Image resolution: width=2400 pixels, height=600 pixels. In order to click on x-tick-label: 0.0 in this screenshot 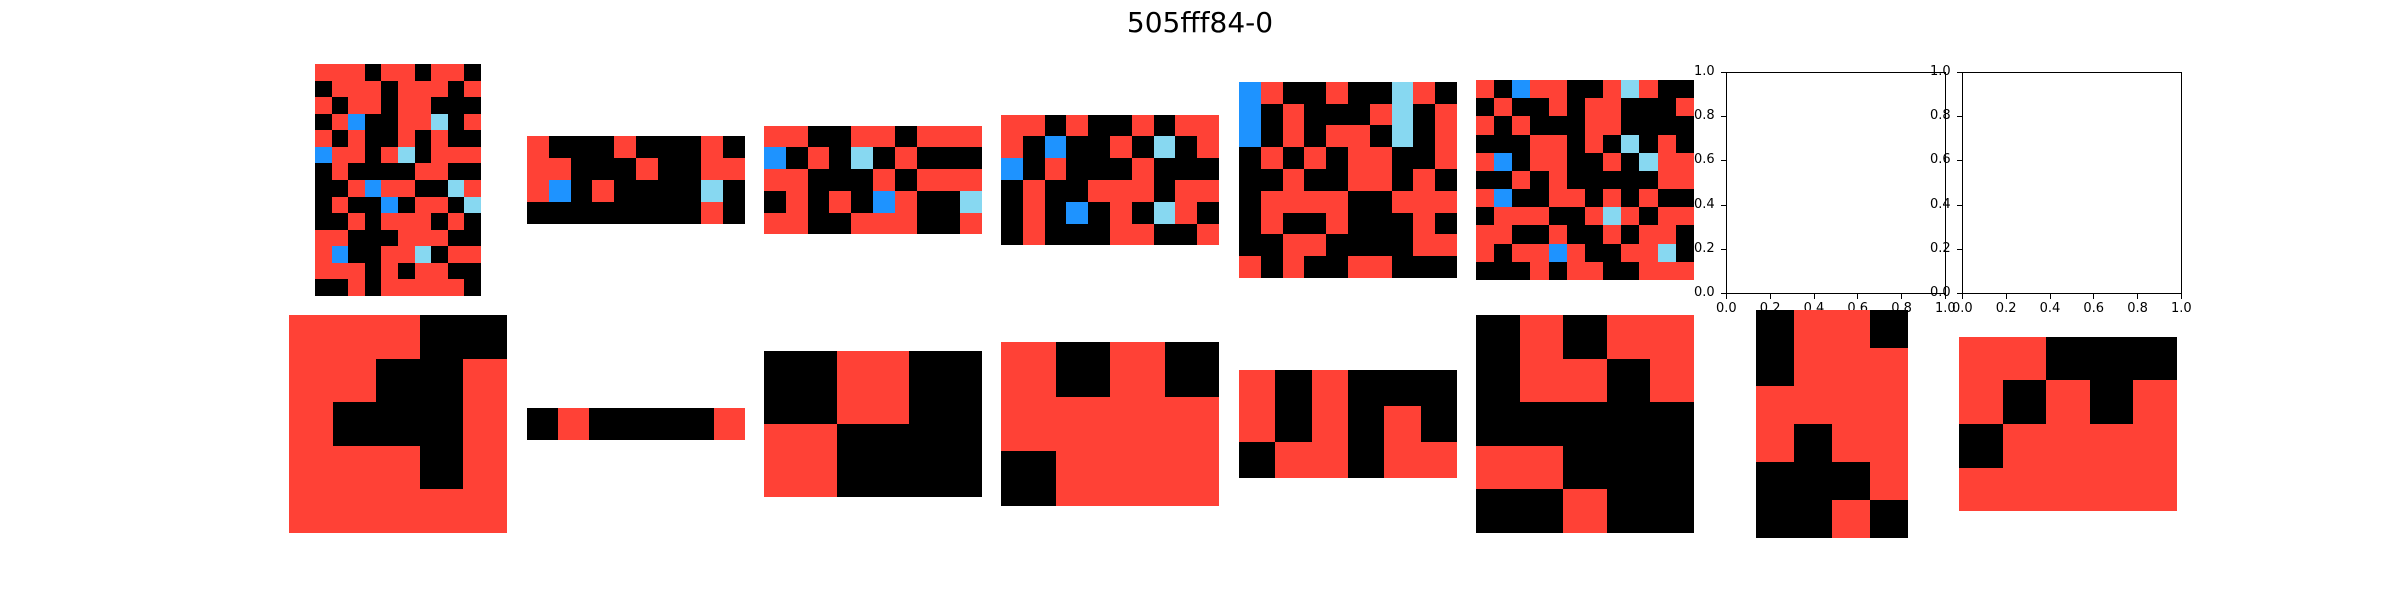, I will do `click(1726, 308)`.